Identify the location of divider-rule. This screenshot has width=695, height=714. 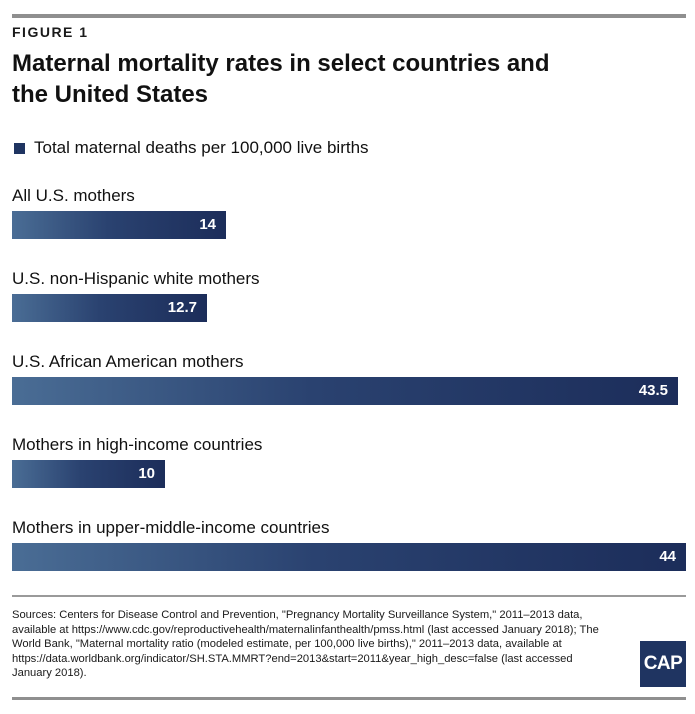
(349, 596).